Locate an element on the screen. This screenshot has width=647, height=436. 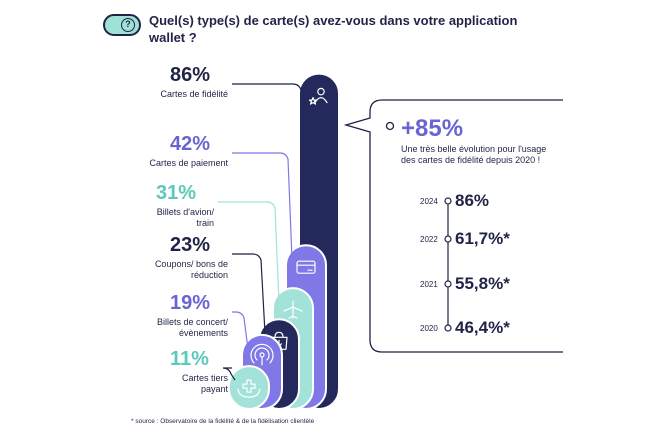
leader-lines is located at coordinates (262, 232).